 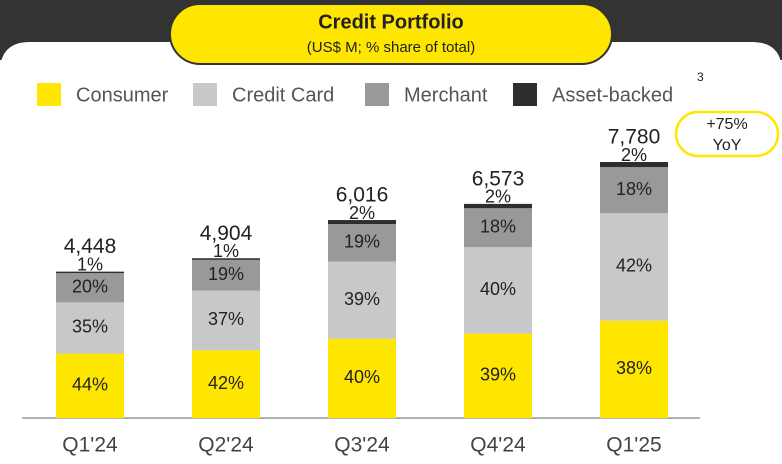 What do you see at coordinates (391, 47) in the screenshot?
I see `chart-subtitle: (US$ M; % share of total)` at bounding box center [391, 47].